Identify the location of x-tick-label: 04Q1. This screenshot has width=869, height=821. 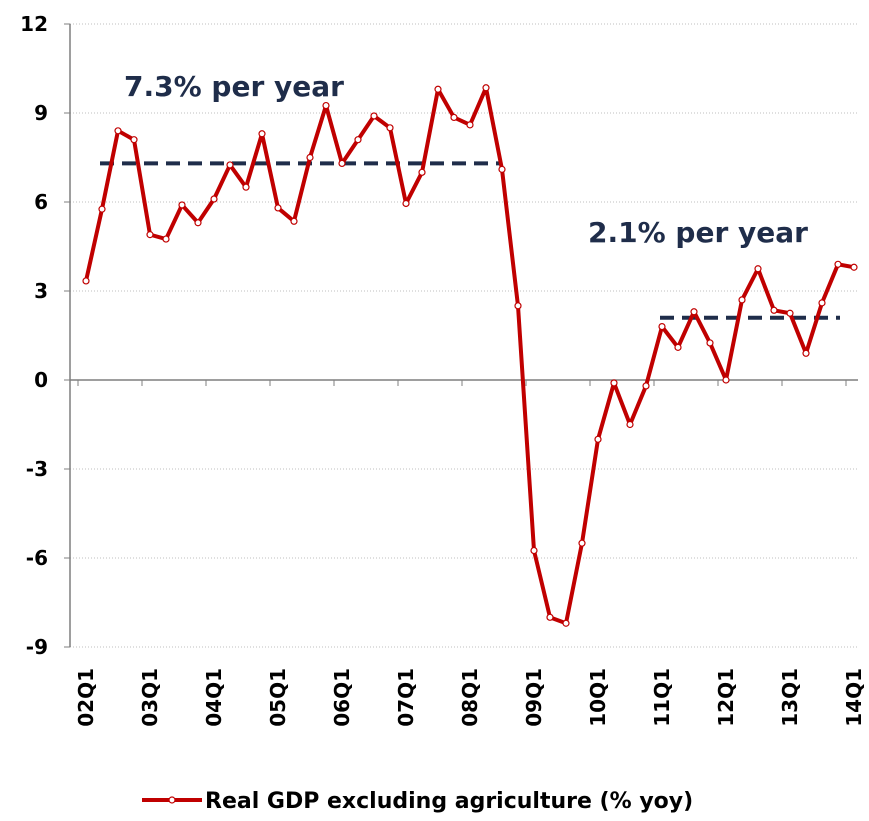
(214, 697).